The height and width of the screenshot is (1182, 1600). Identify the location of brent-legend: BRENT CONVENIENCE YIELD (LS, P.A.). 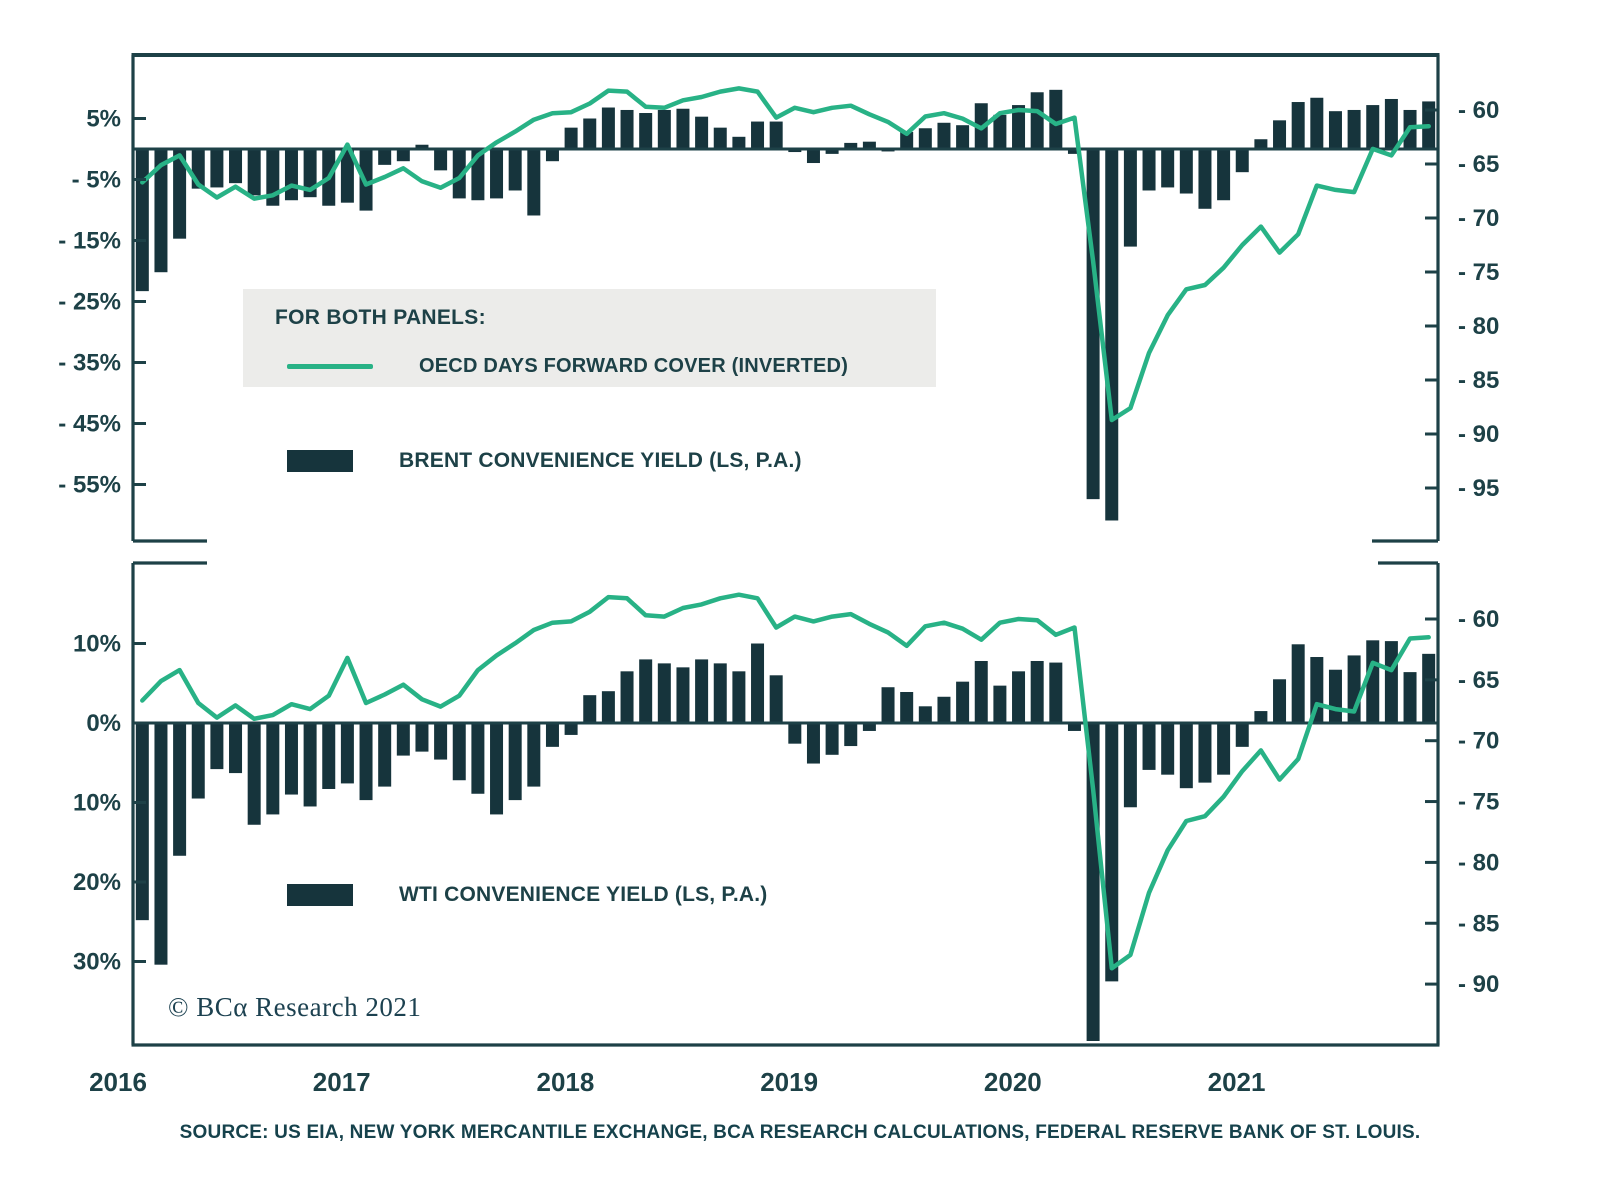
(544, 461).